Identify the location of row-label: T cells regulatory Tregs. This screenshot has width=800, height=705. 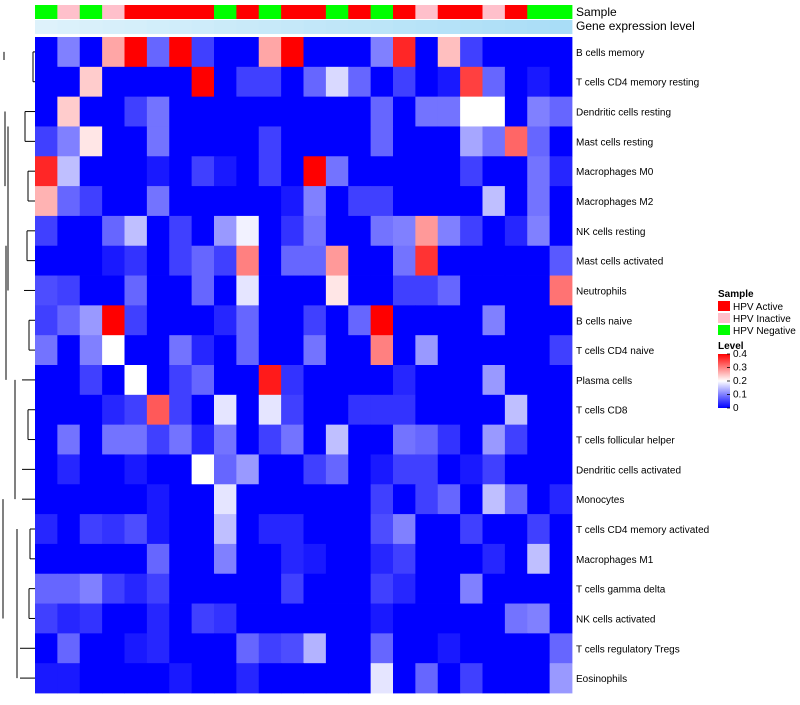
(628, 649).